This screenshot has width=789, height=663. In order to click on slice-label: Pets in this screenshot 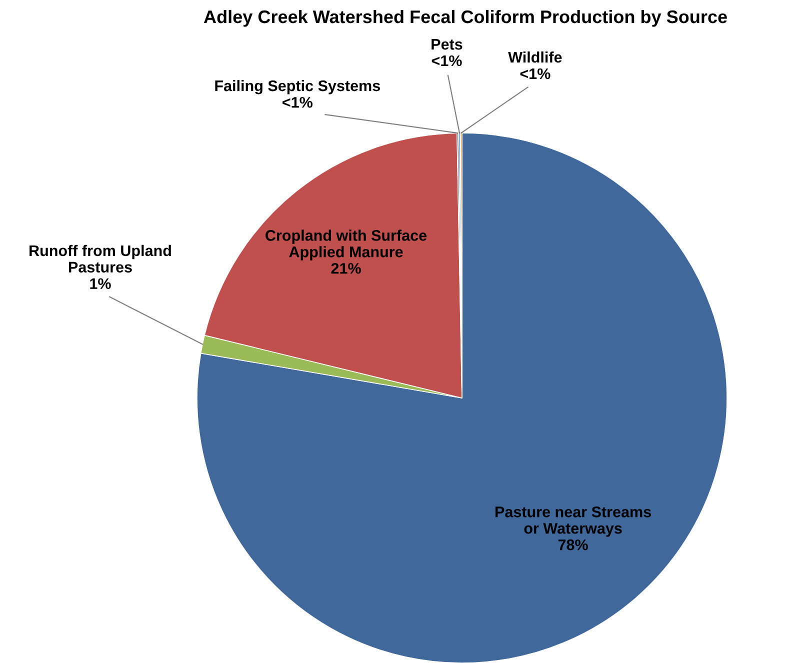, I will do `click(447, 44)`.